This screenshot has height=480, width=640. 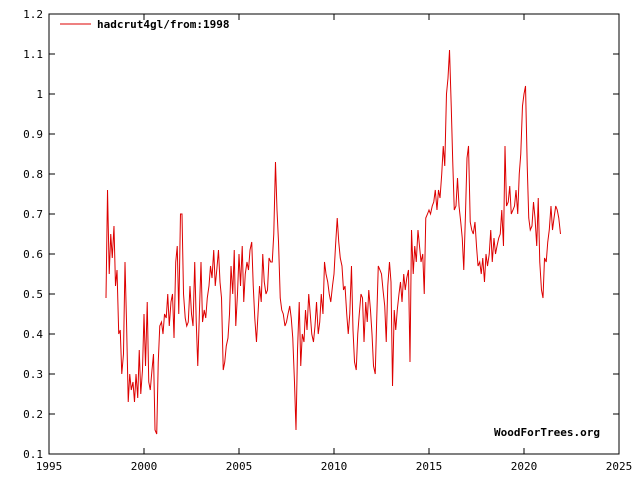 What do you see at coordinates (33, 414) in the screenshot?
I see `y-tick-label: 0.2` at bounding box center [33, 414].